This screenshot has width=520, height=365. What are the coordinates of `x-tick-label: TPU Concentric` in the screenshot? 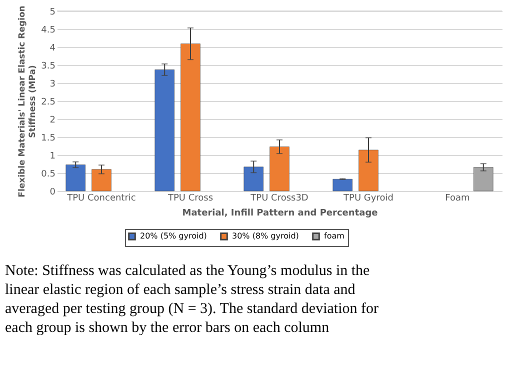 It's located at (101, 199).